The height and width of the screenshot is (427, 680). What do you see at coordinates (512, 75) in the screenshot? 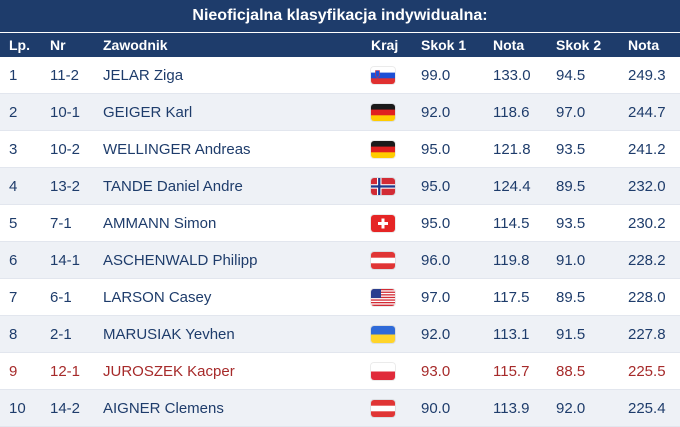
I see `cell-n1: 133.0` at bounding box center [512, 75].